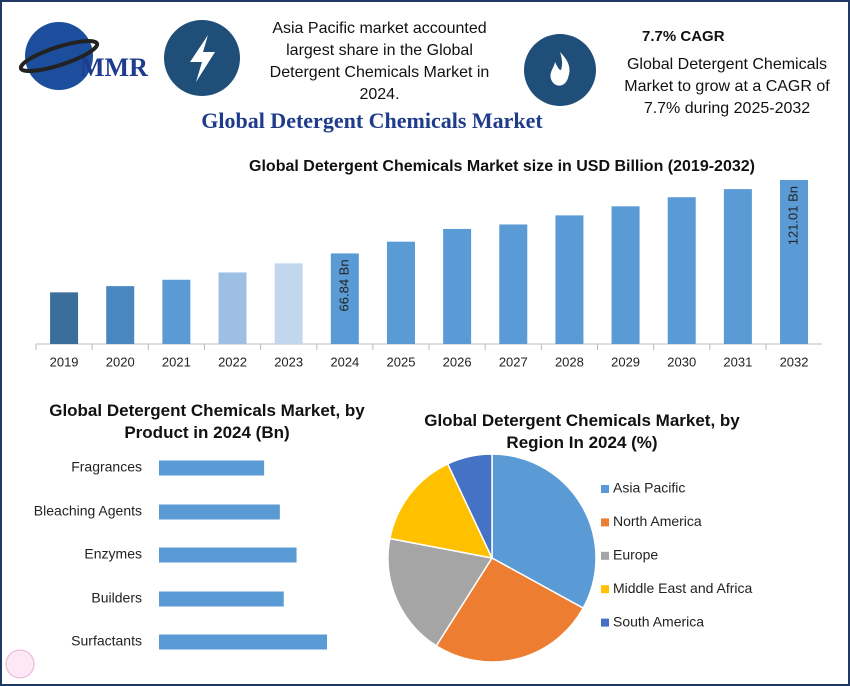  Describe the element at coordinates (657, 521) in the screenshot. I see `legend-label: North America` at that location.